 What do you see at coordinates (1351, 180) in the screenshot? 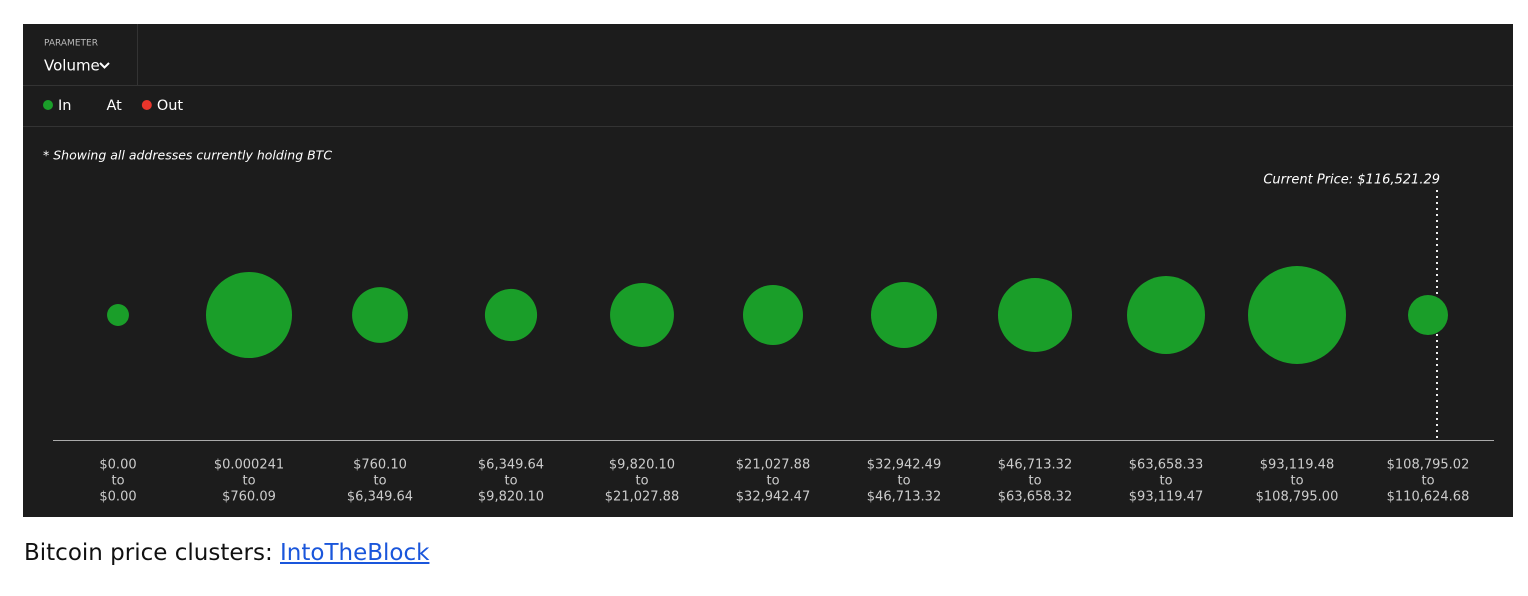
I see `annotation: Current Price: $116,521.29` at bounding box center [1351, 180].